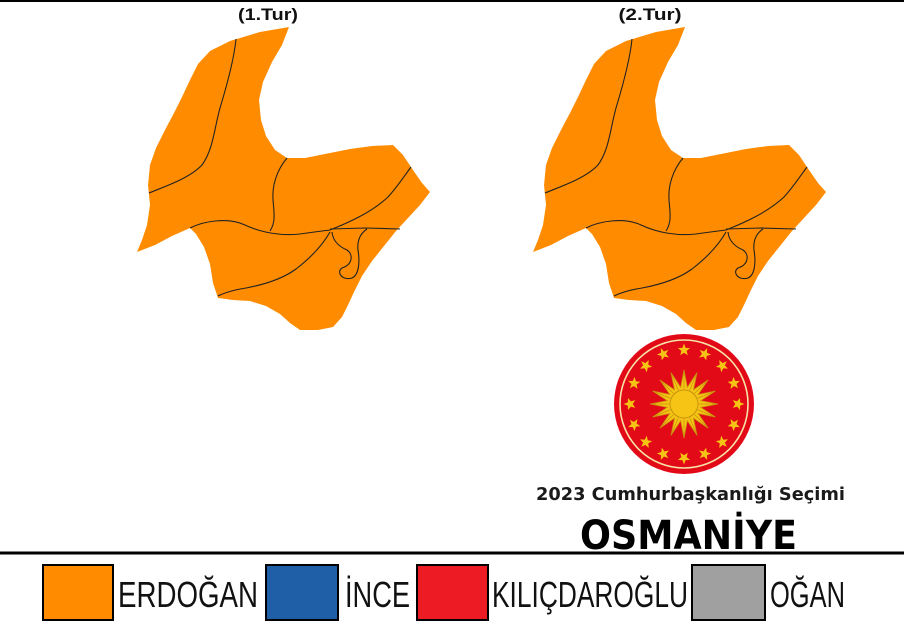 Image resolution: width=904 pixels, height=630 pixels. I want to click on legend-item: OĞAN, so click(768, 592).